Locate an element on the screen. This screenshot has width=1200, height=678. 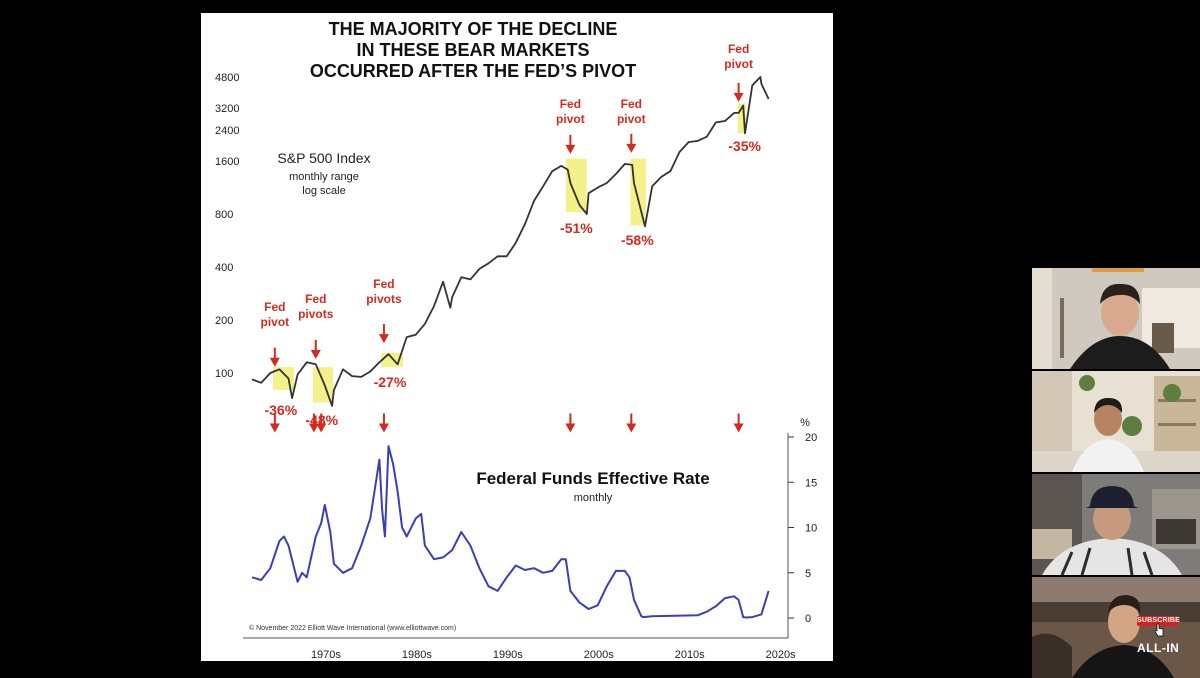
rate-y-axis: 0 5 10 15 20 is located at coordinates (802, 528).